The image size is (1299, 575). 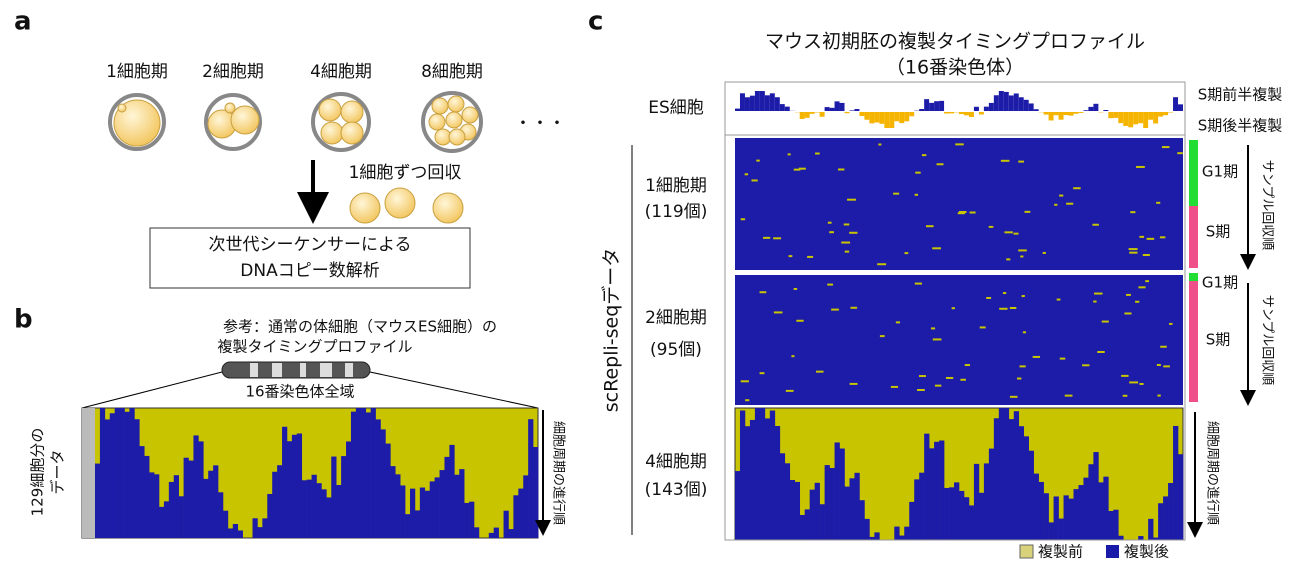 I want to click on panel-letter: c, so click(x=595, y=22).